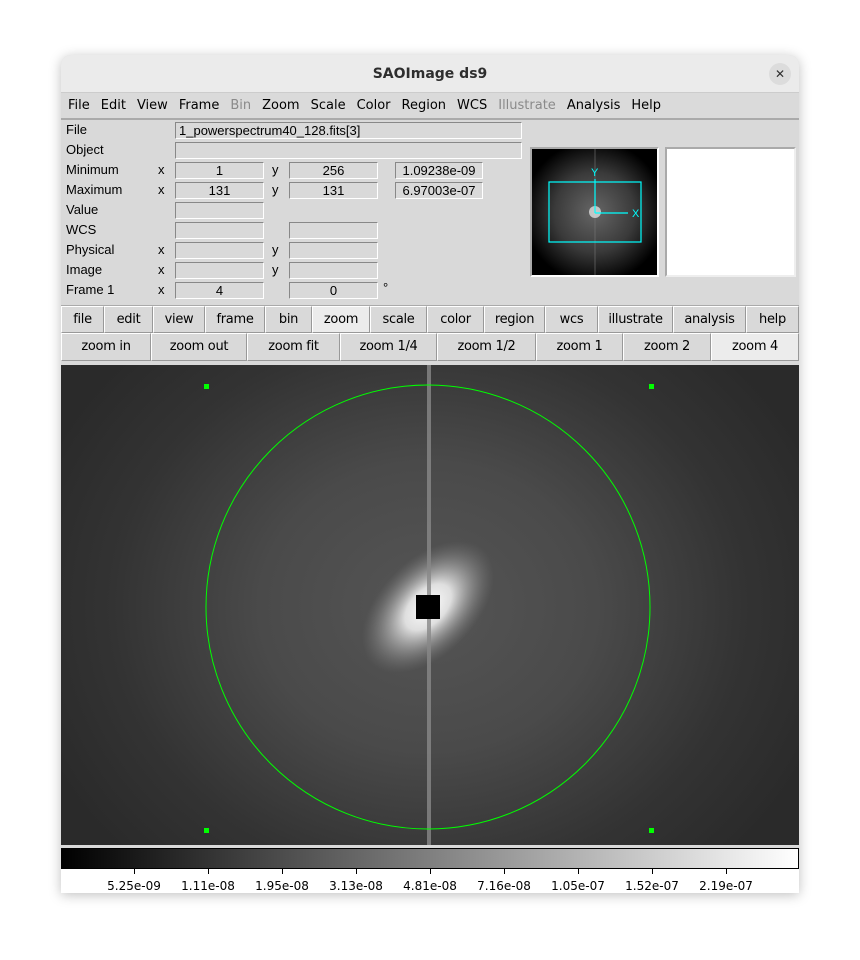  Describe the element at coordinates (113, 105) in the screenshot. I see `menu-edit: Edit` at that location.